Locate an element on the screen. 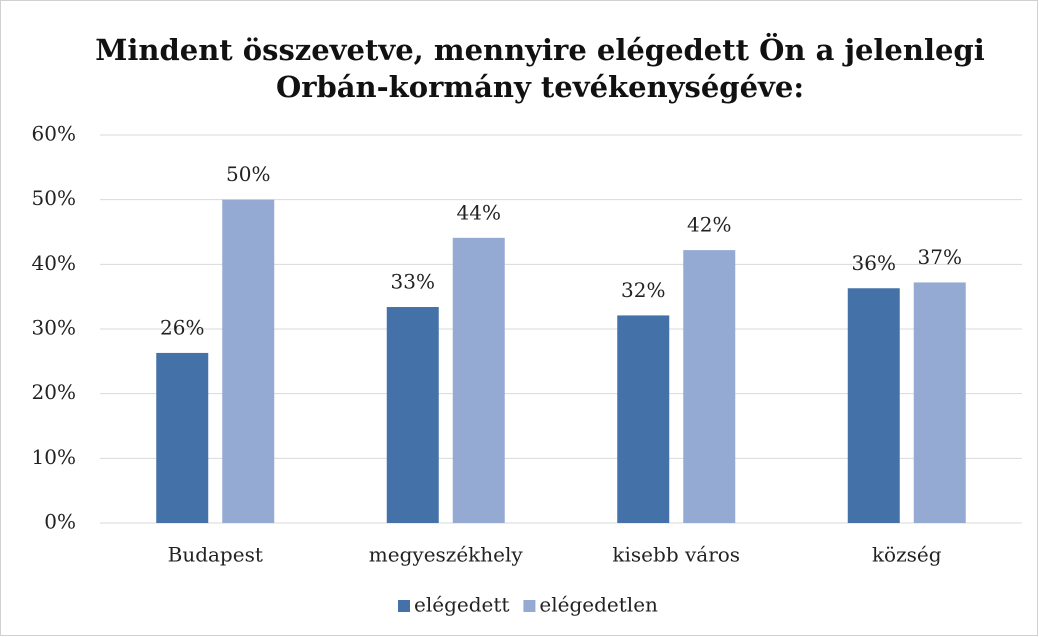 This screenshot has width=1039, height=637. data-label: 42% is located at coordinates (709, 225).